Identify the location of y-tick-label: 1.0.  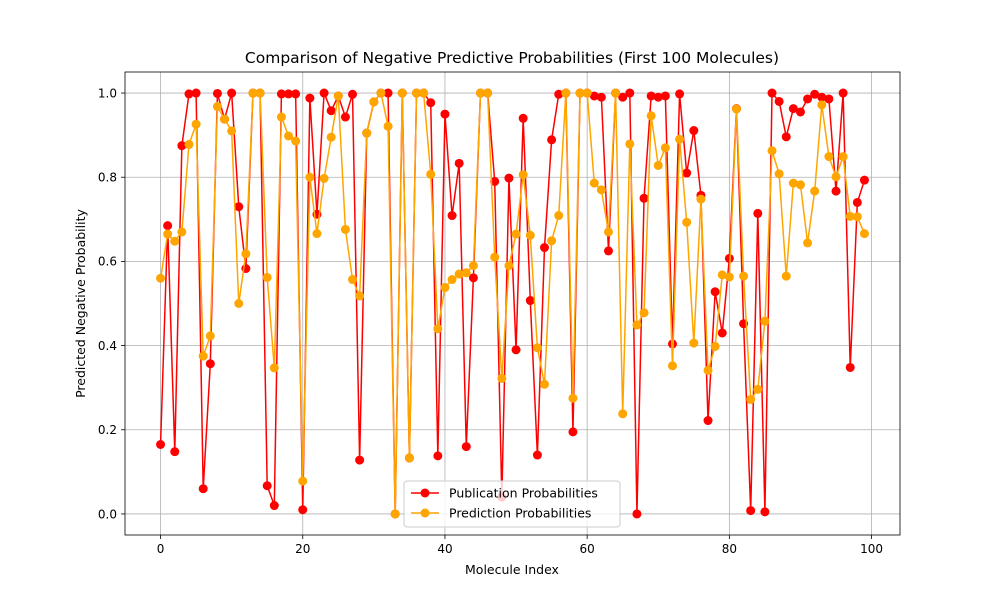
(107, 93).